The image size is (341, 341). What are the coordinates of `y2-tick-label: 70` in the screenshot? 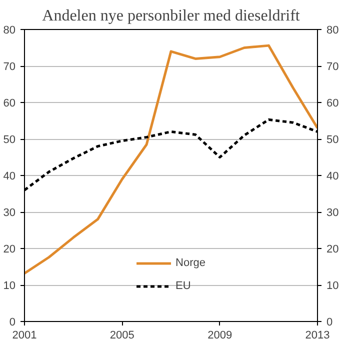 It's located at (332, 67).